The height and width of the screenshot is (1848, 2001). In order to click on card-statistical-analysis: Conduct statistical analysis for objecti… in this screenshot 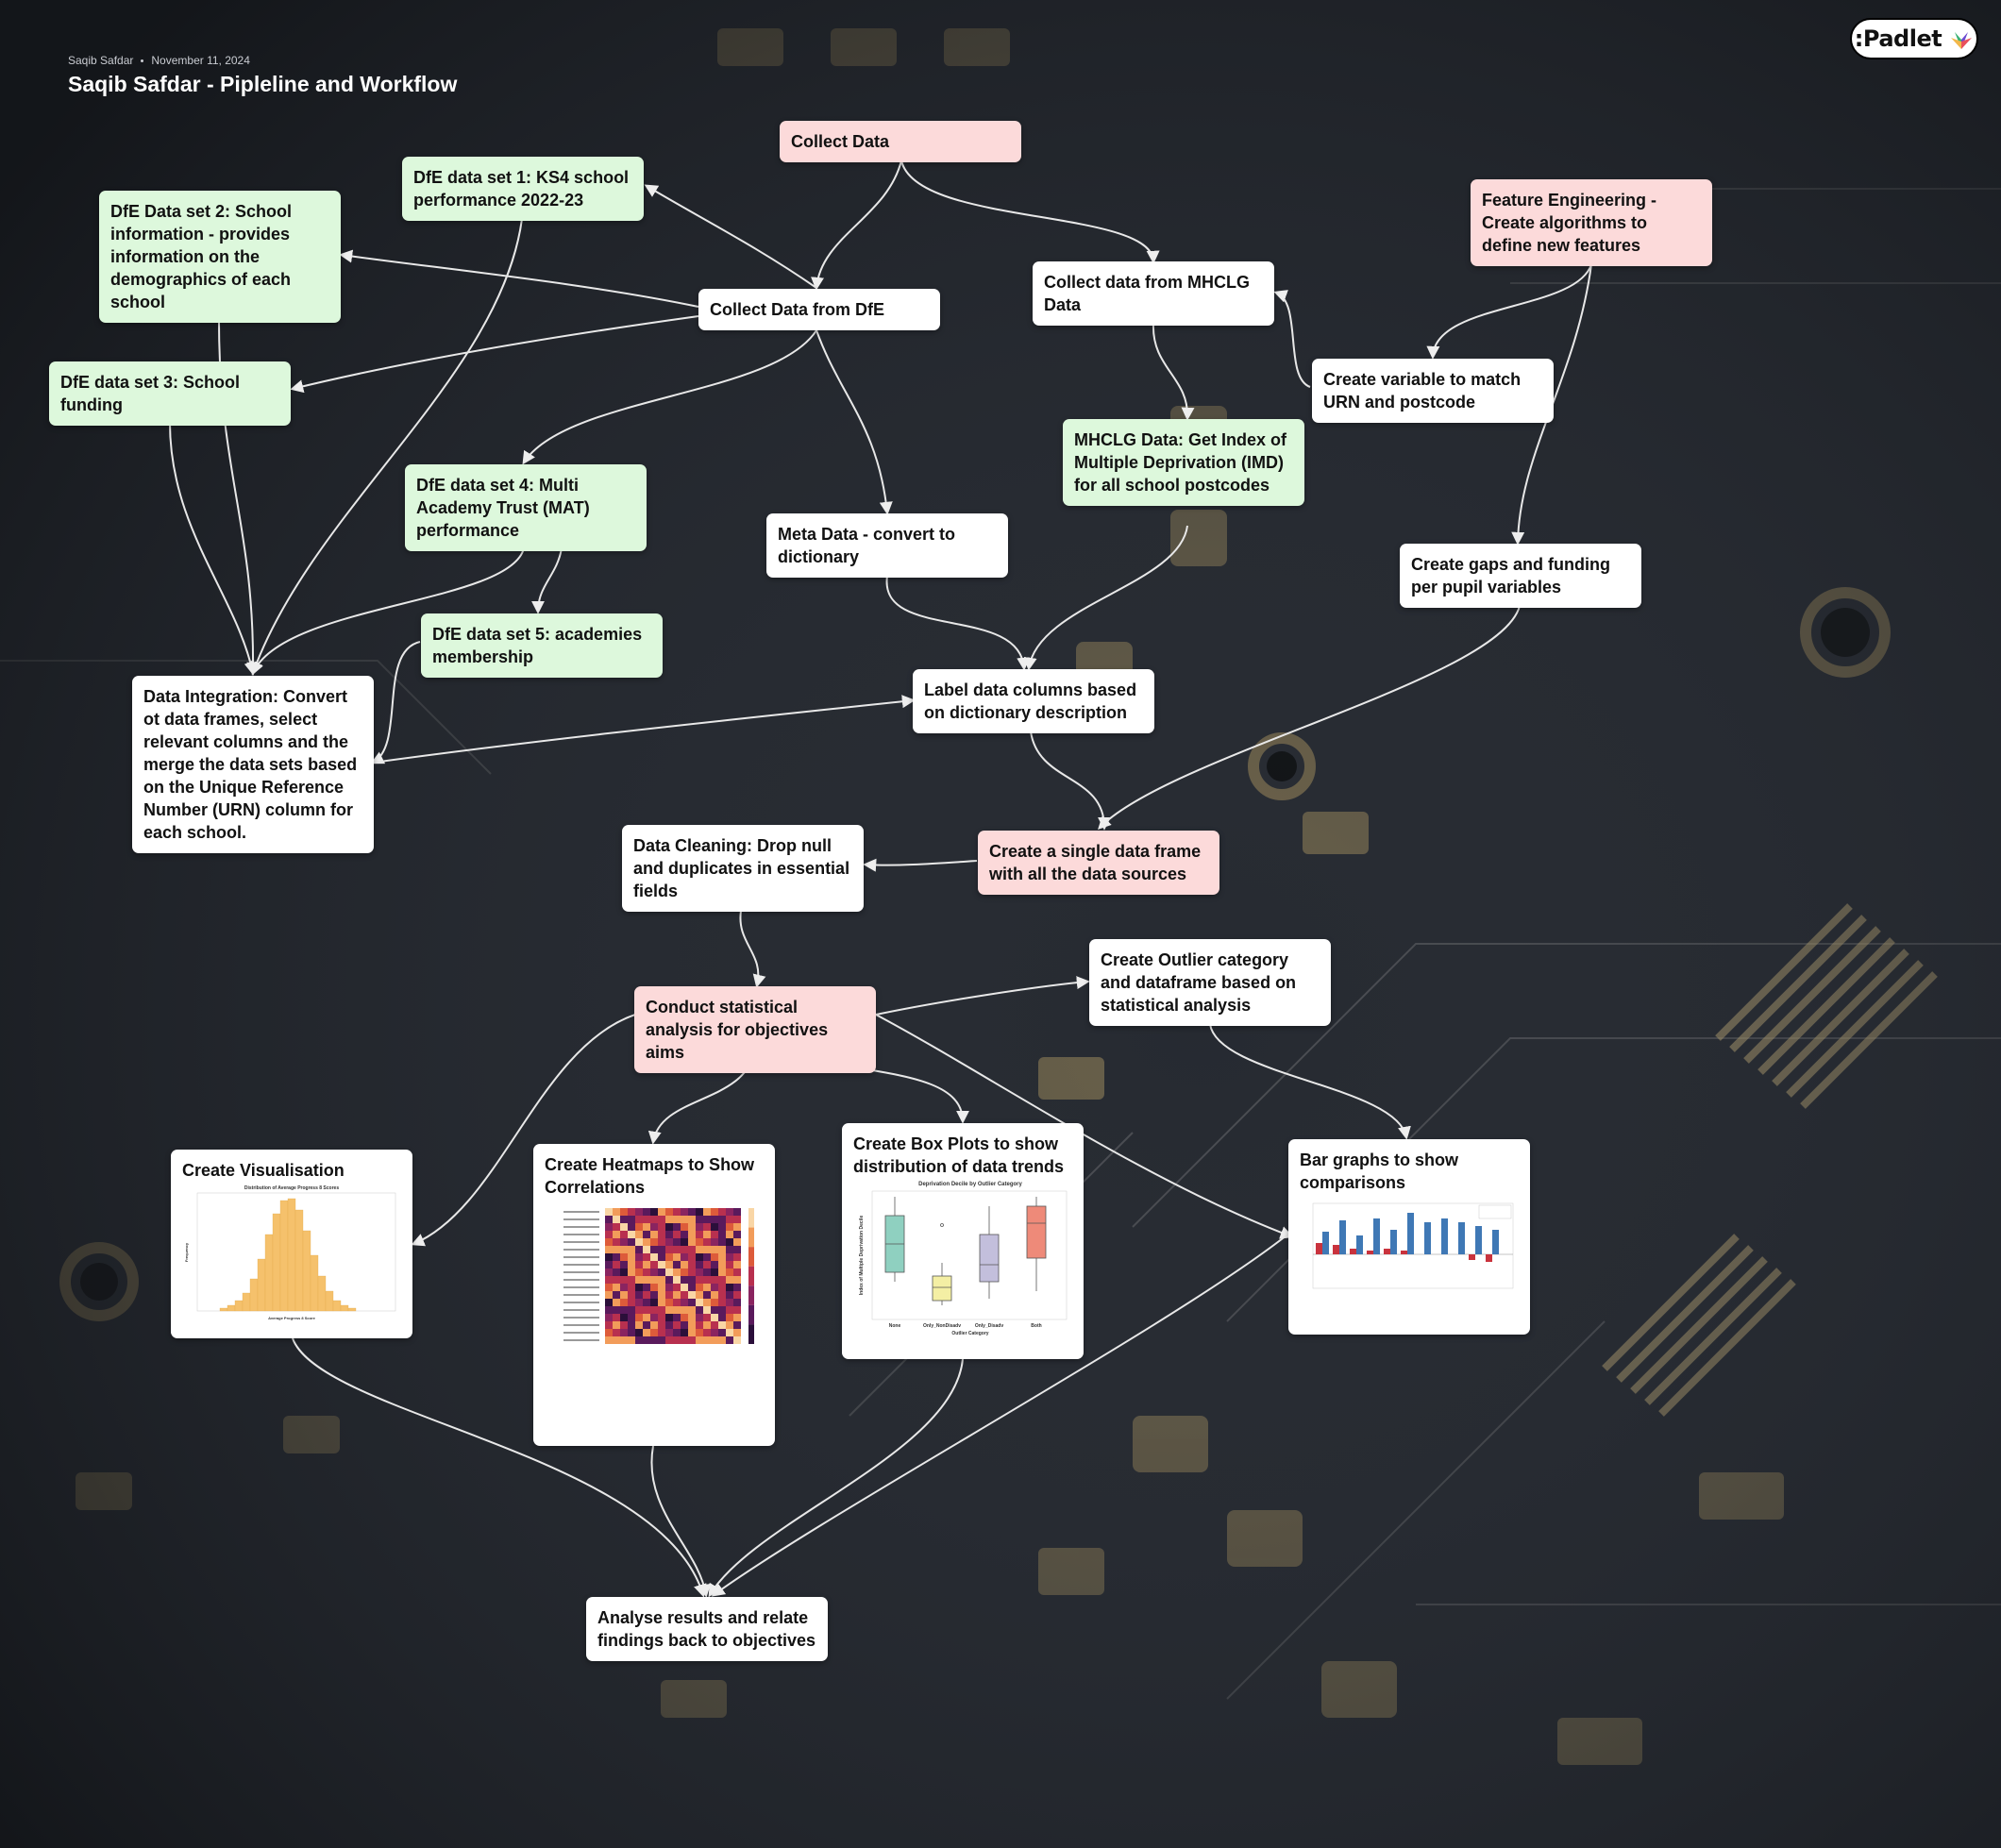, I will do `click(755, 1029)`.